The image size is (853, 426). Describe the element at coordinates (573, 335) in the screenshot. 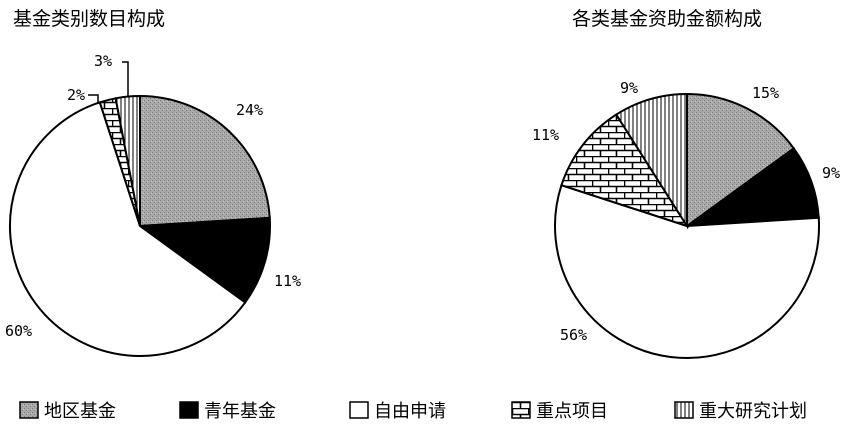

I see `chart-2-label-slice-2: 56%` at that location.